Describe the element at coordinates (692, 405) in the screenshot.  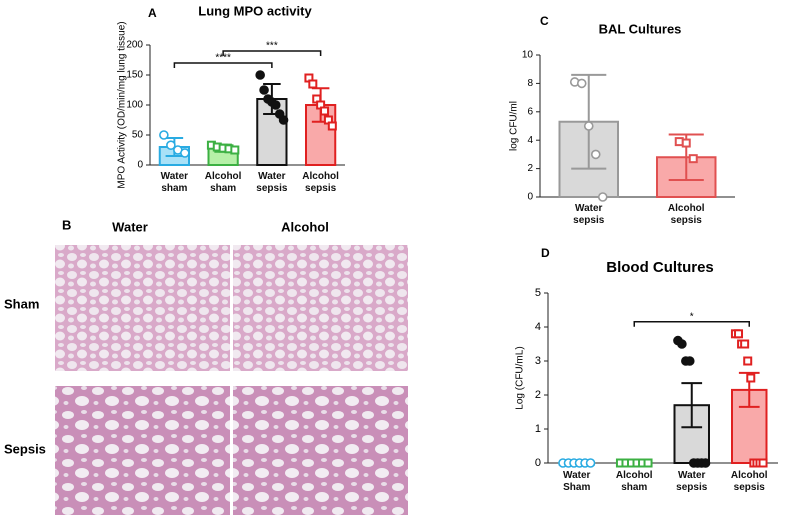
I see `error-bar` at that location.